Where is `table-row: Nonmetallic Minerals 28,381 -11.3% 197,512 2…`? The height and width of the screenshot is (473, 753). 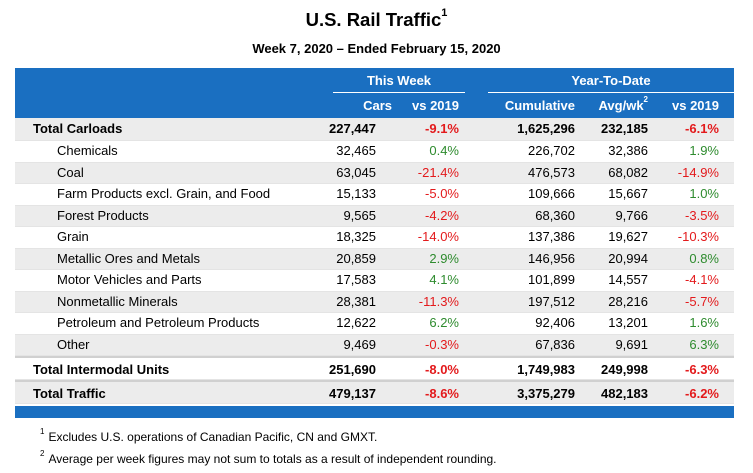 table-row: Nonmetallic Minerals 28,381 -11.3% 197,512 2… is located at coordinates (374, 302).